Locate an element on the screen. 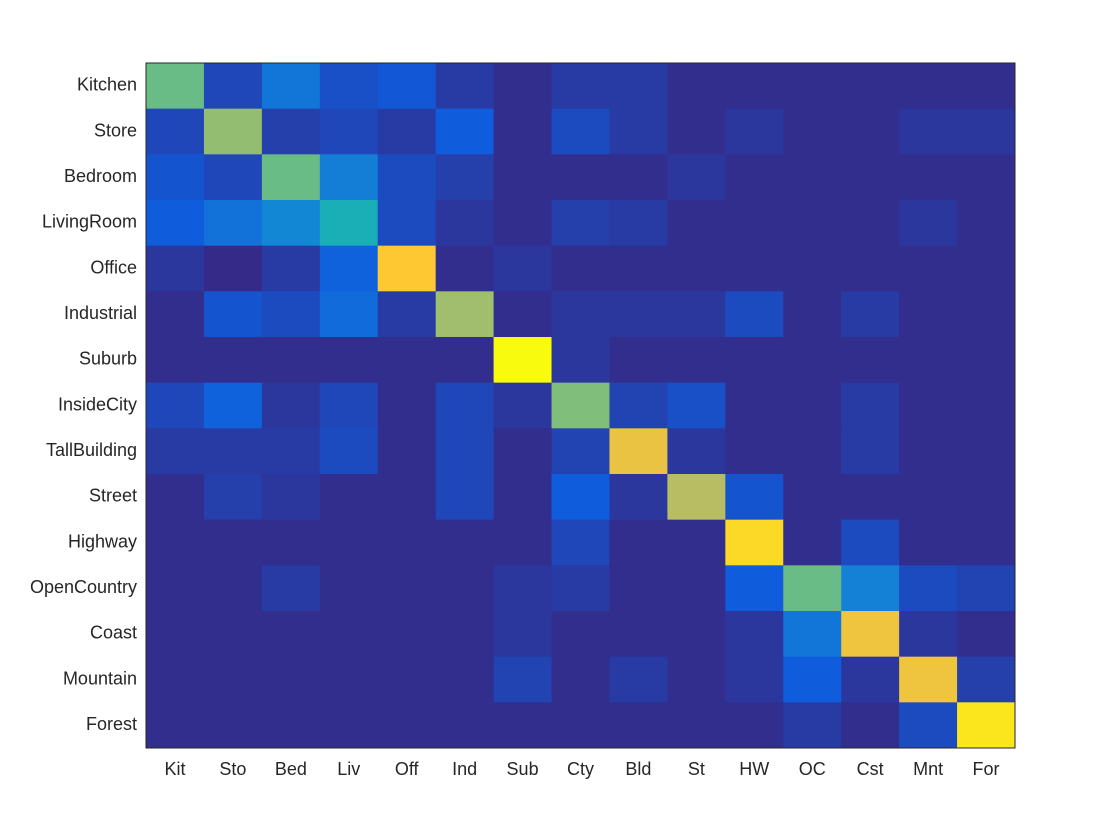 The width and height of the screenshot is (1120, 840). x-tick-label: St is located at coordinates (696, 769).